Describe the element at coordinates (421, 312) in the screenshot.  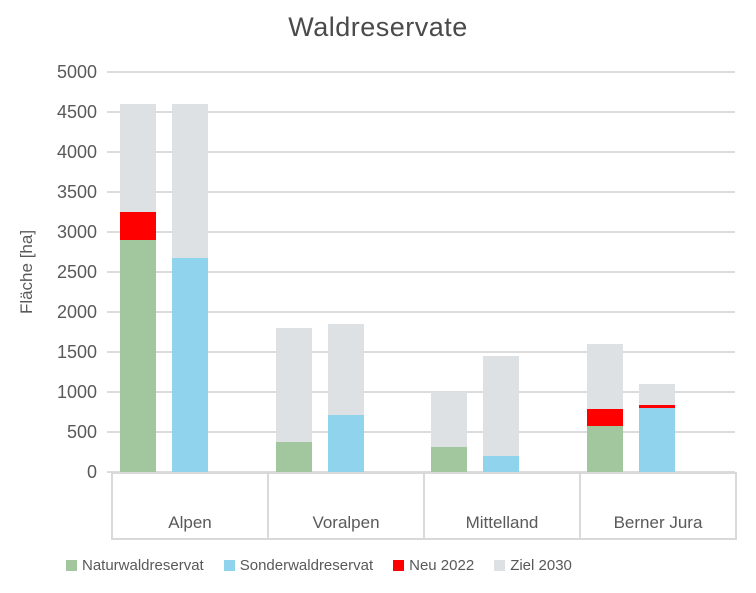
I see `gridline-2000` at that location.